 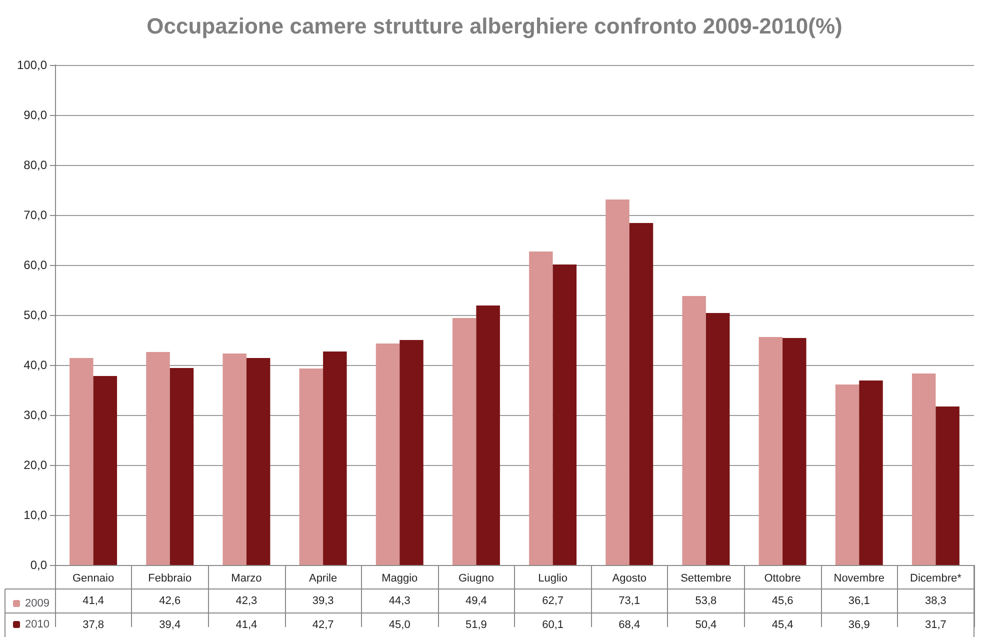 What do you see at coordinates (37, 624) in the screenshot?
I see `legend-label: 2010` at bounding box center [37, 624].